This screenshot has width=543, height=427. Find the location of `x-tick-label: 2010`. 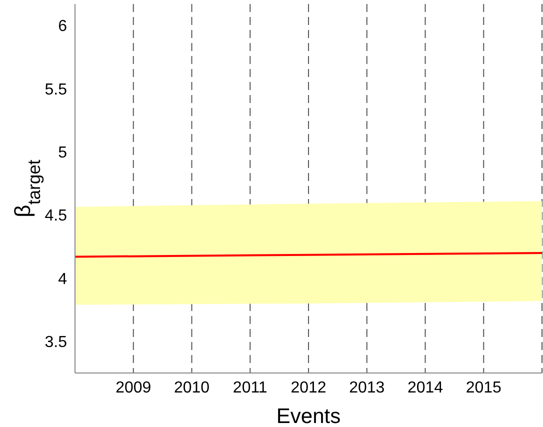

x-tick-label: 2010 is located at coordinates (192, 387).